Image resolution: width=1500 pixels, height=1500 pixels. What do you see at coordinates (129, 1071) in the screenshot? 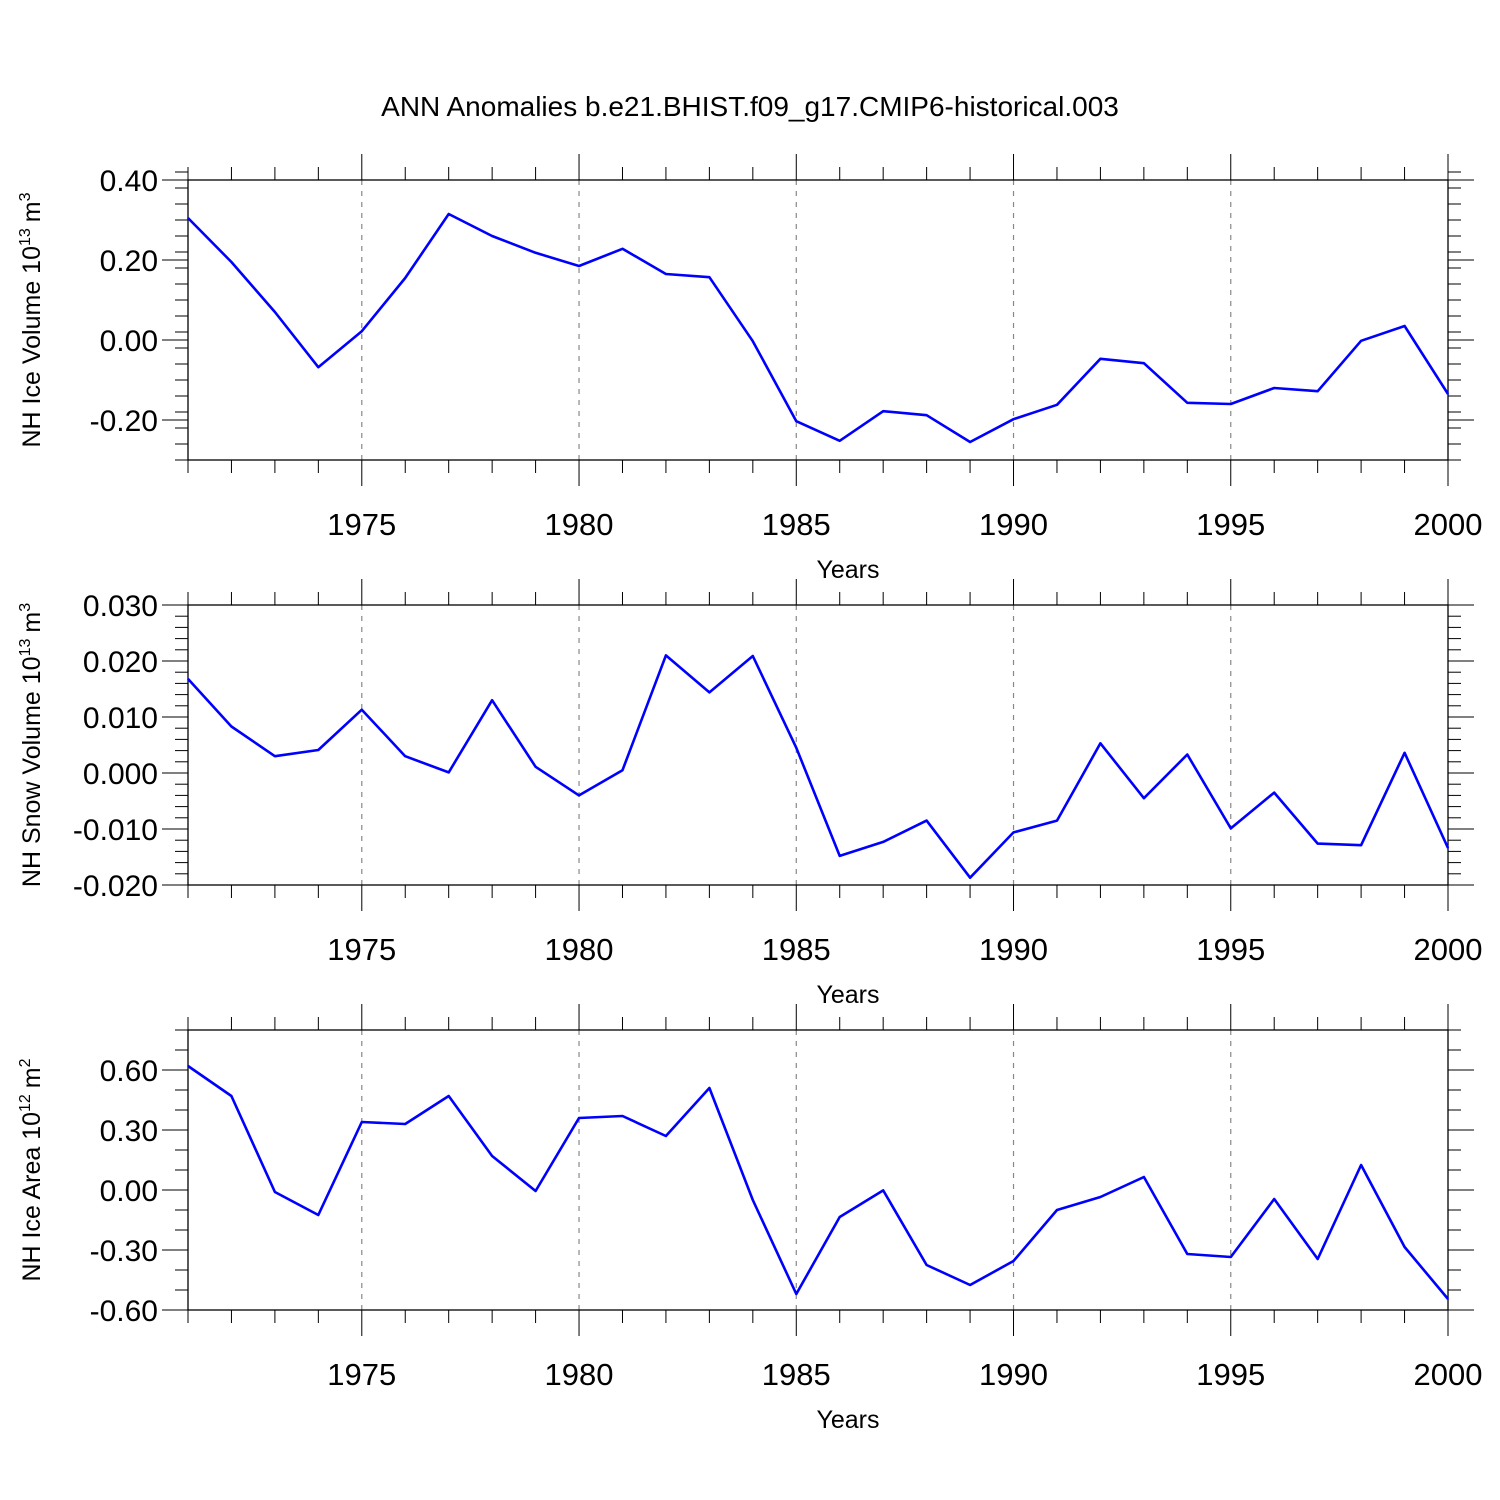
I see `y-tick-label: 0.60` at bounding box center [129, 1071].